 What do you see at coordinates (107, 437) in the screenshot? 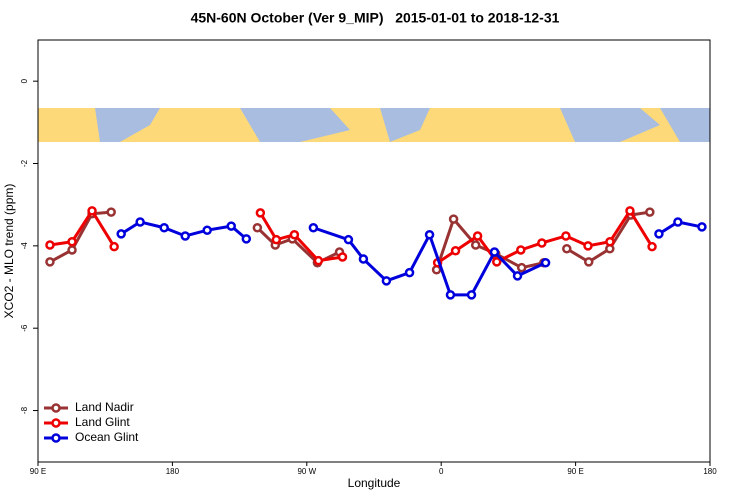
I see `legend-label: Ocean Glint` at bounding box center [107, 437].